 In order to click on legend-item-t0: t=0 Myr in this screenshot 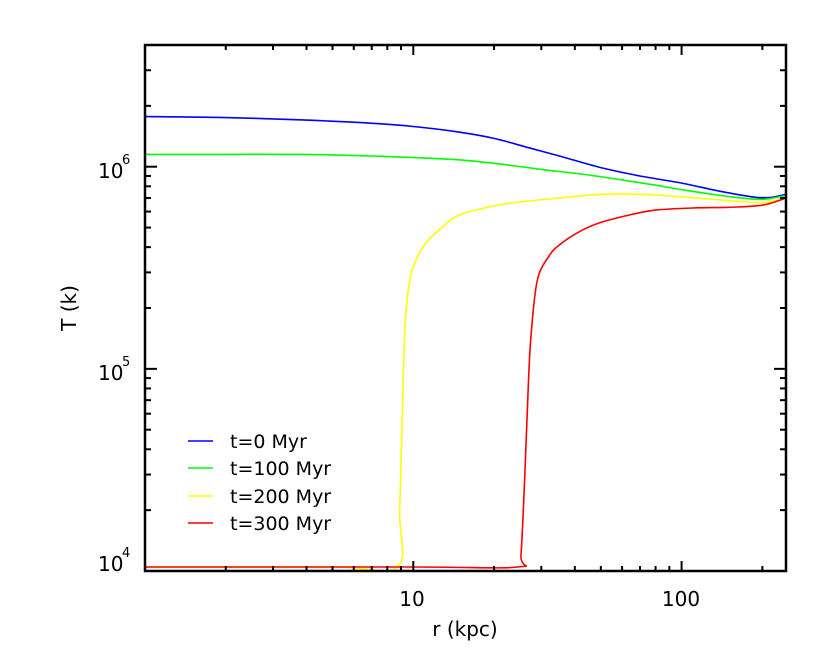, I will do `click(247, 442)`.